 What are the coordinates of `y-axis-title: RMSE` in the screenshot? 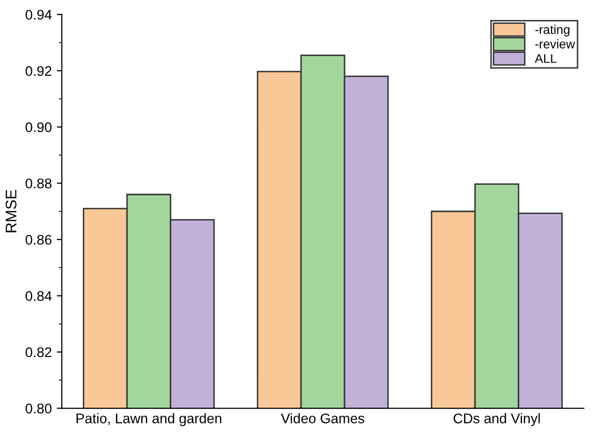 It's located at (11, 211).